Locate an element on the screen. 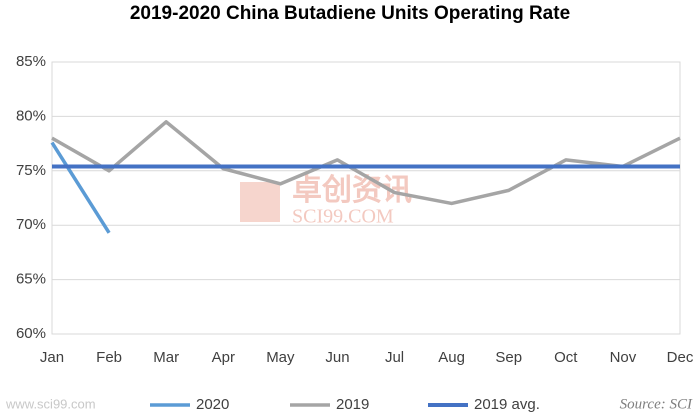 The height and width of the screenshot is (416, 700). y-tick-label: 75% is located at coordinates (31, 170).